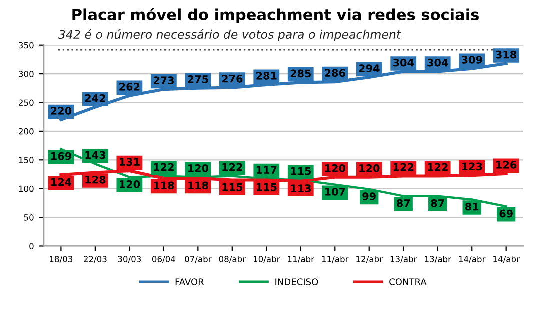  Describe the element at coordinates (32, 246) in the screenshot. I see `y-tick-label: 0` at that location.